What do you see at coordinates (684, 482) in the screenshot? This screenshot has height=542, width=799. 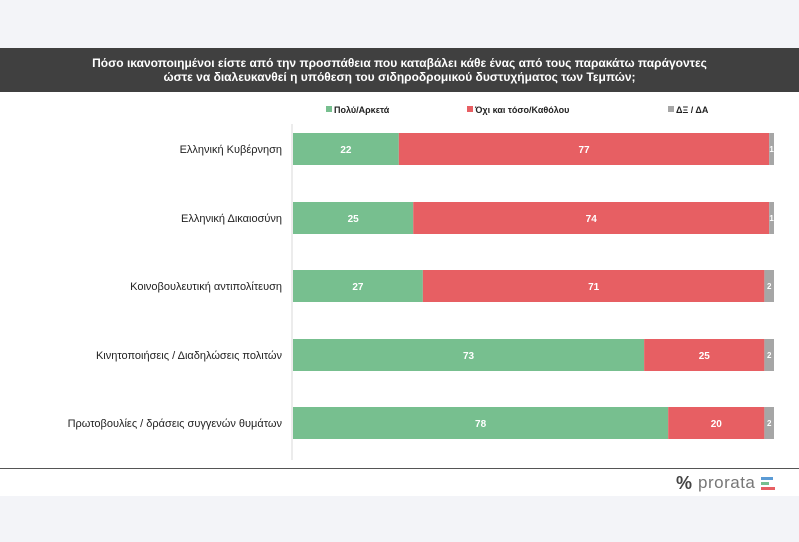 I see `percent-symbol: %` at bounding box center [684, 482].